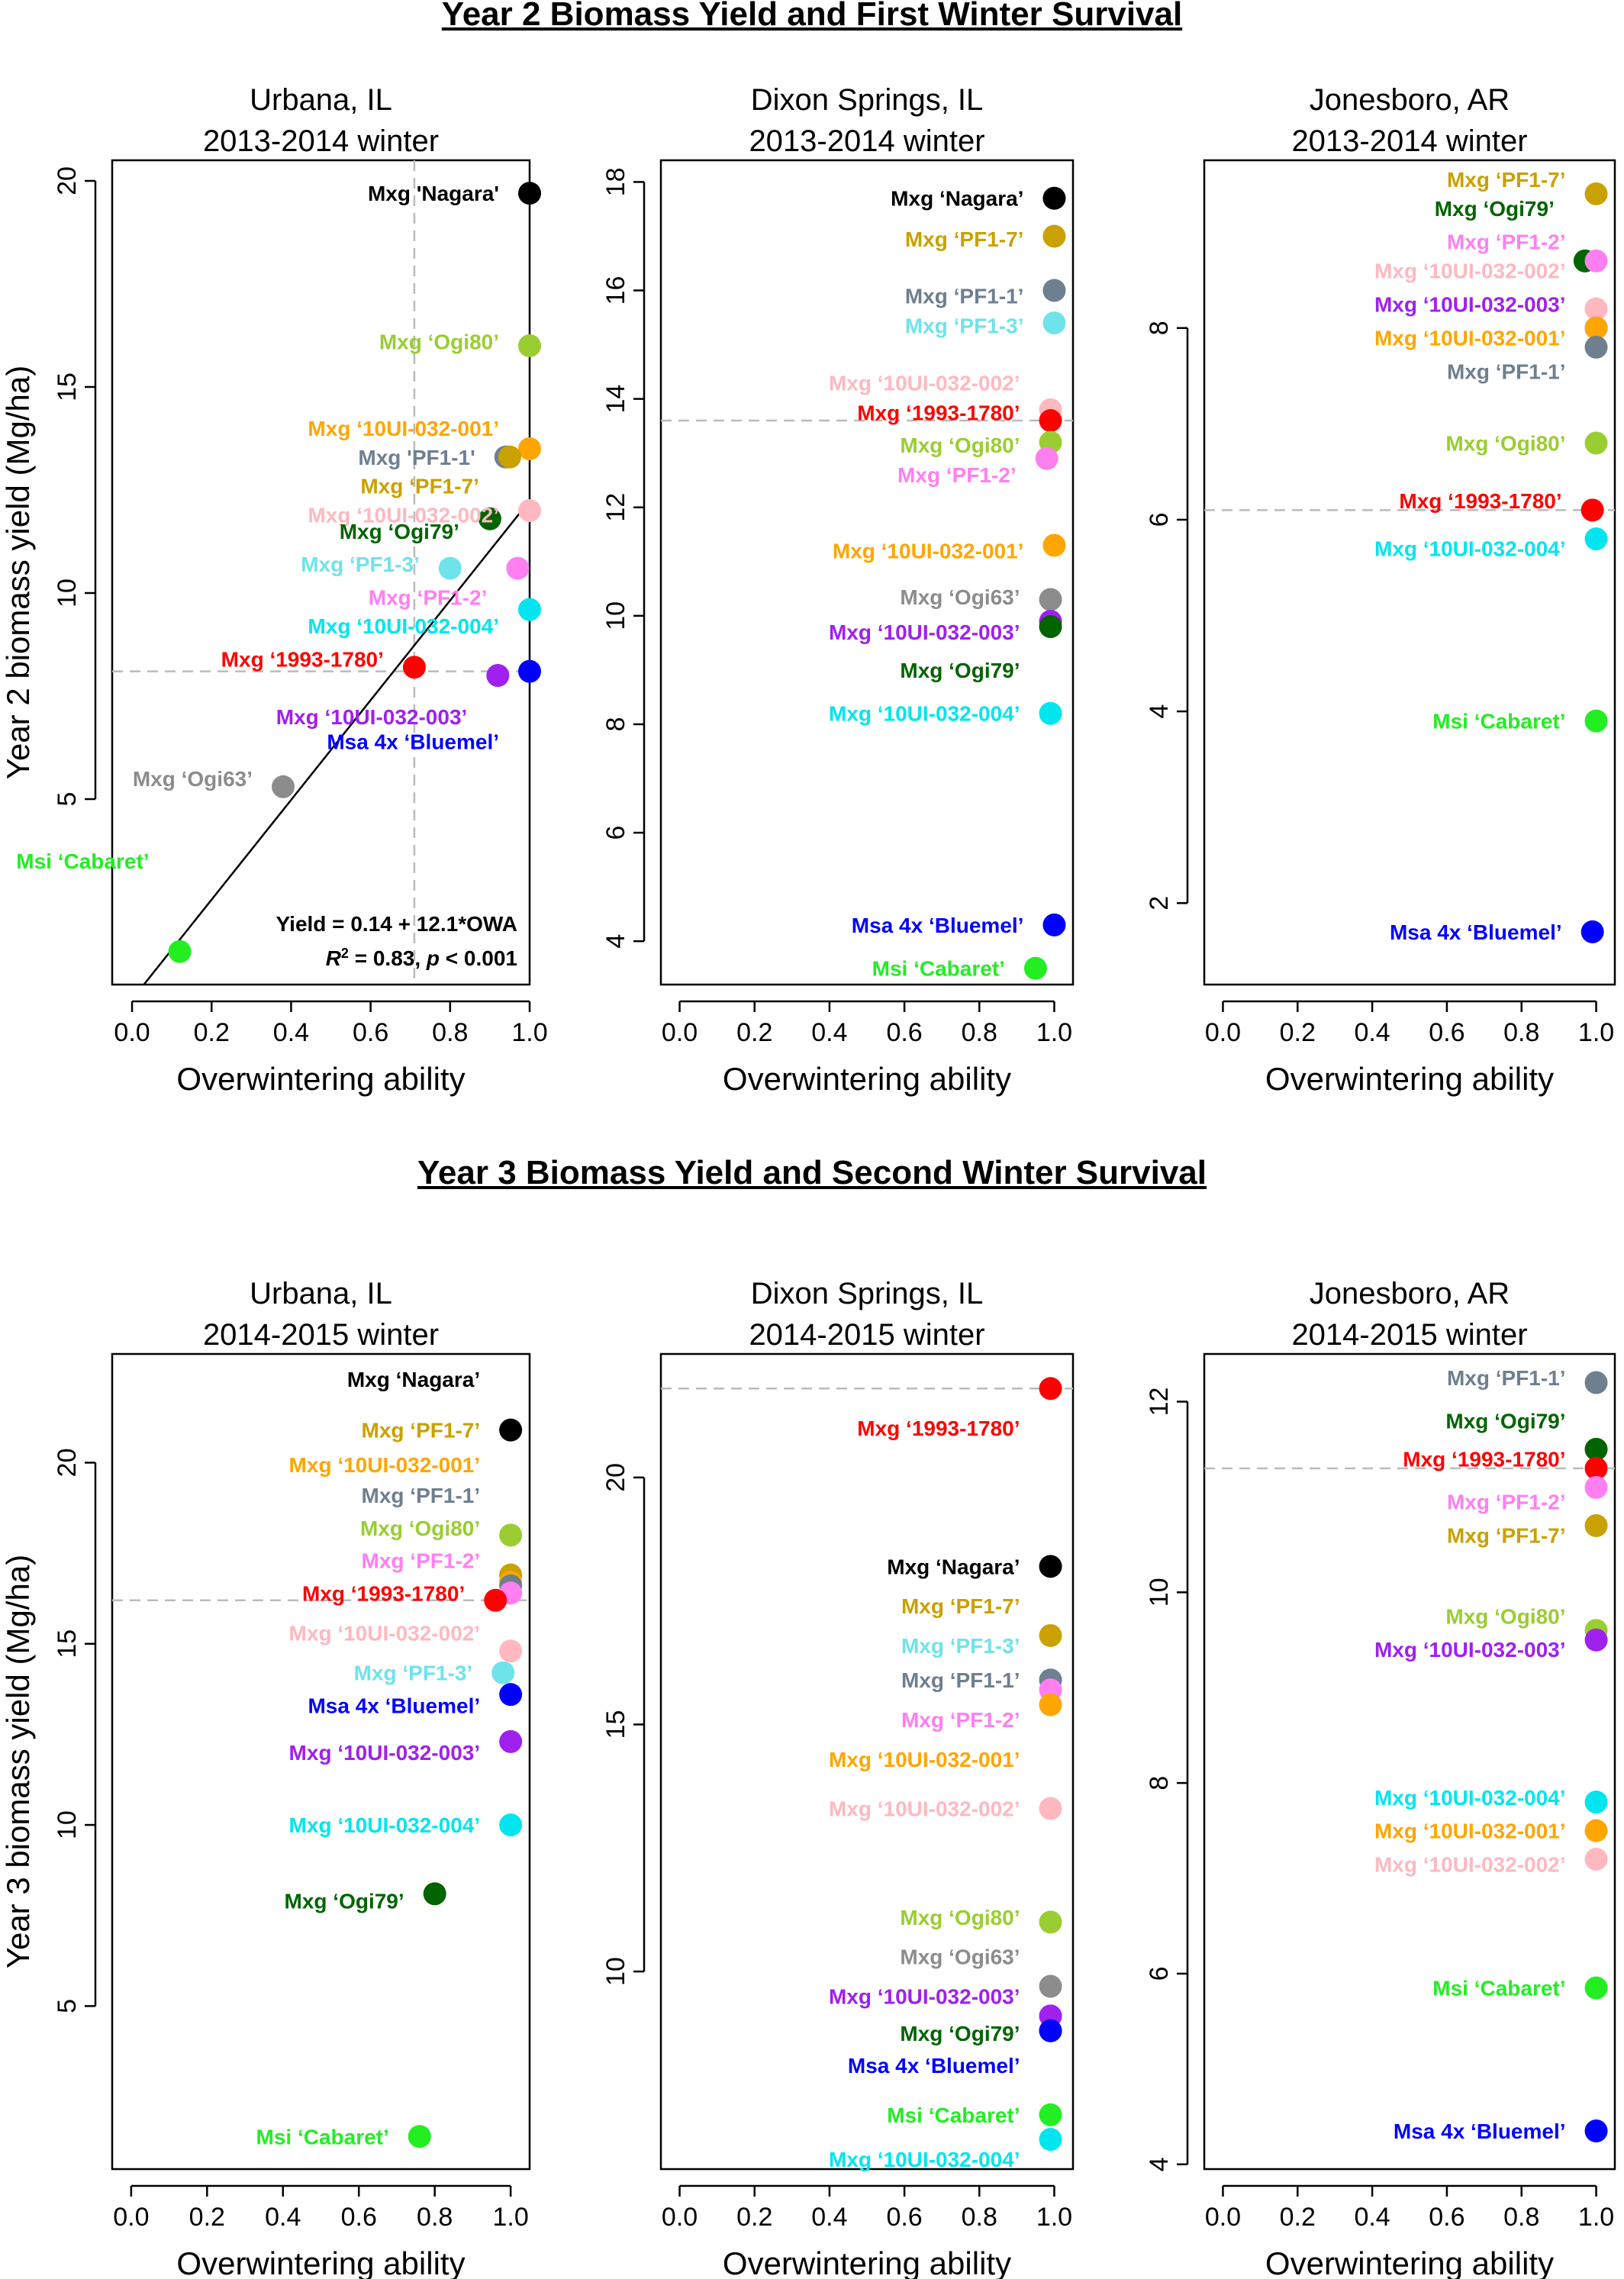 The width and height of the screenshot is (1624, 2279). What do you see at coordinates (321, 1293) in the screenshot?
I see `panel-site-title: Urbana, IL` at bounding box center [321, 1293].